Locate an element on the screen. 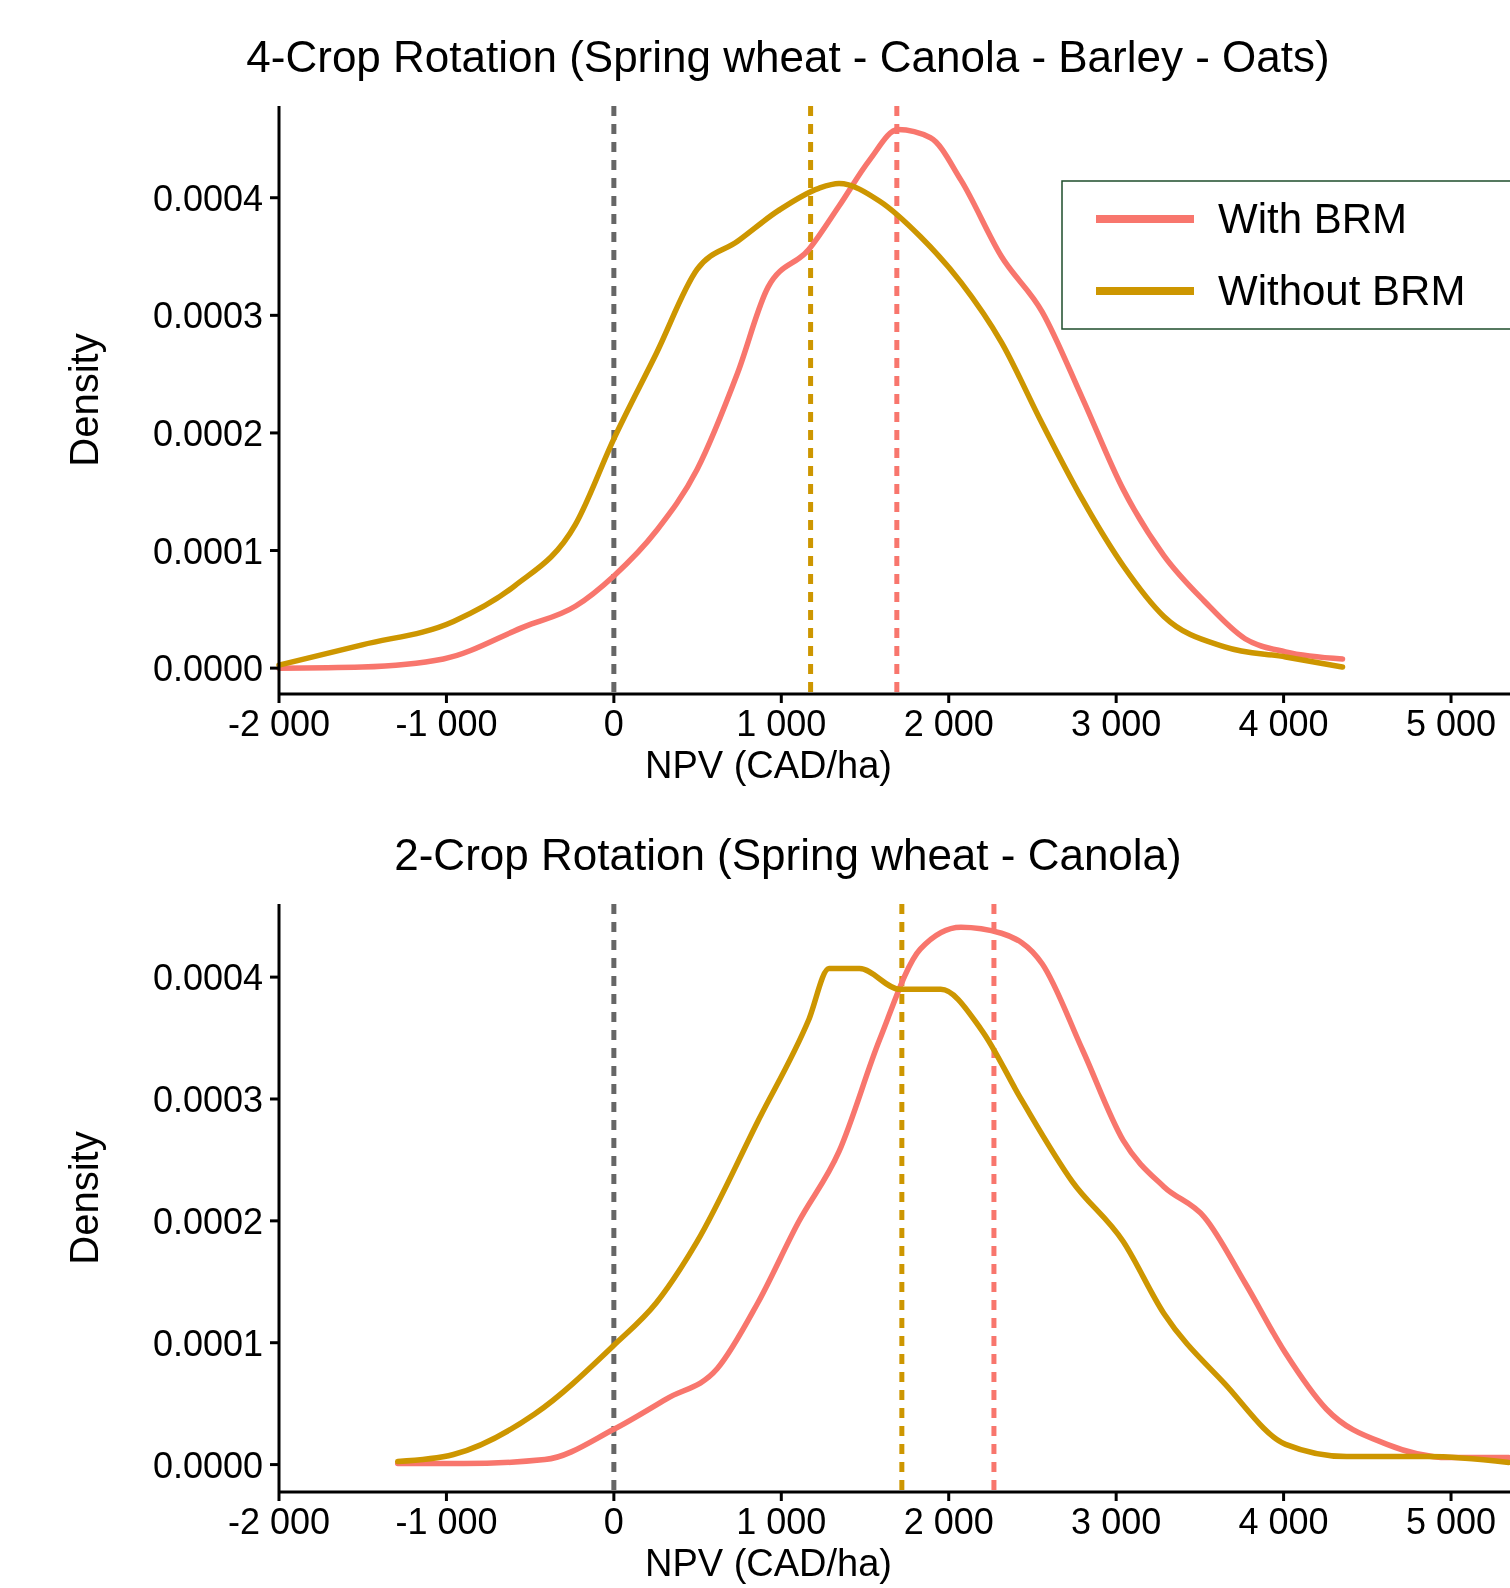 The image size is (1510, 1588). chart-title: 2-Crop Rotation (Spring wheat - Canola) is located at coordinates (788, 854).